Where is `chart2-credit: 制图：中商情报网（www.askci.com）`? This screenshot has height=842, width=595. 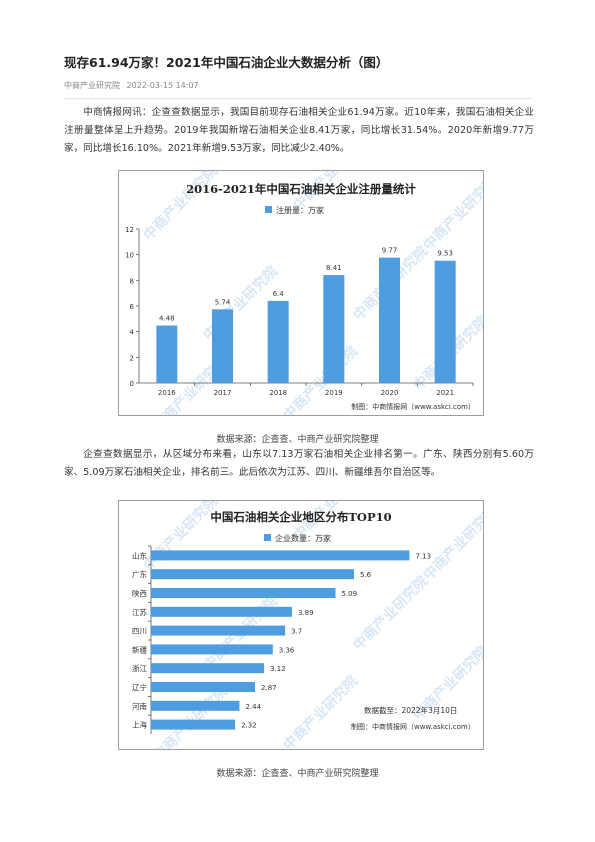 chart2-credit: 制图：中商情报网（www.askci.com） is located at coordinates (413, 726).